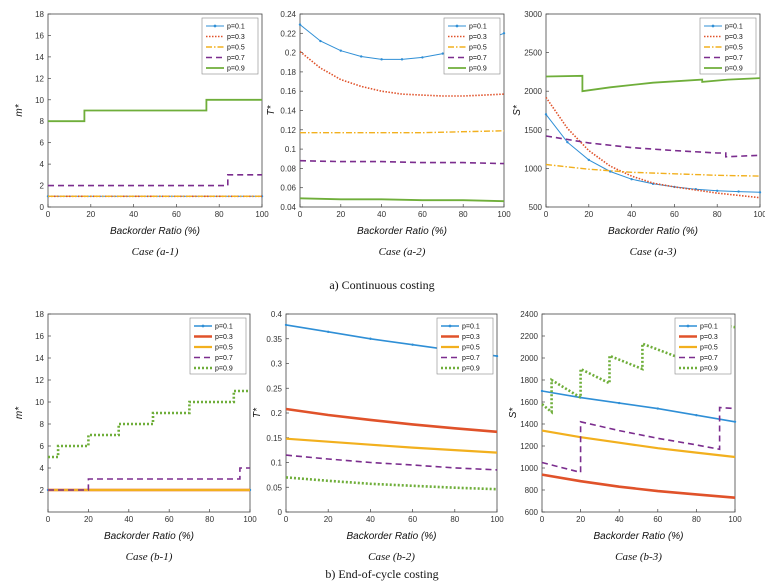  I want to click on y-tick-label: 0.18, so click(288, 72).